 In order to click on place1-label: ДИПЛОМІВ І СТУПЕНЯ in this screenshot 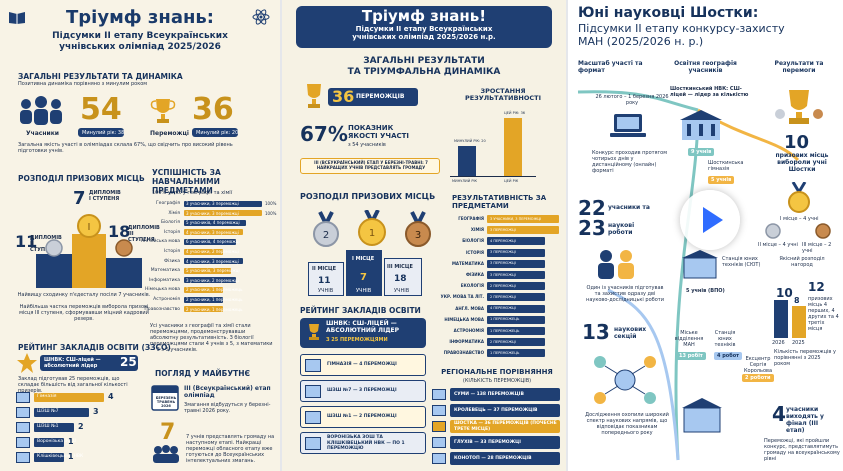, I will do `click(105, 196)`.